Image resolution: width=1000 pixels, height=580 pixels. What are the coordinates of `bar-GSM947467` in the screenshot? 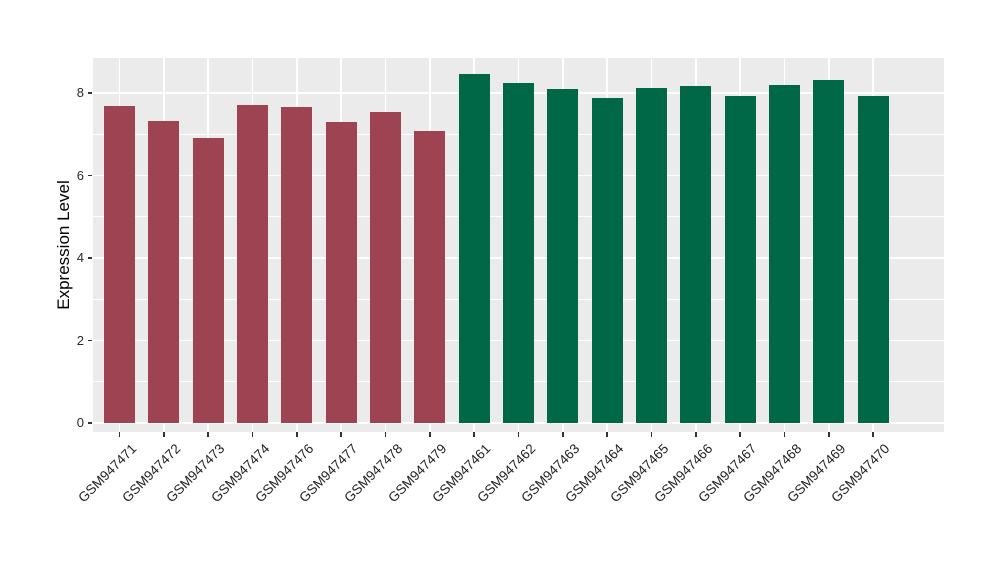 It's located at (740, 259).